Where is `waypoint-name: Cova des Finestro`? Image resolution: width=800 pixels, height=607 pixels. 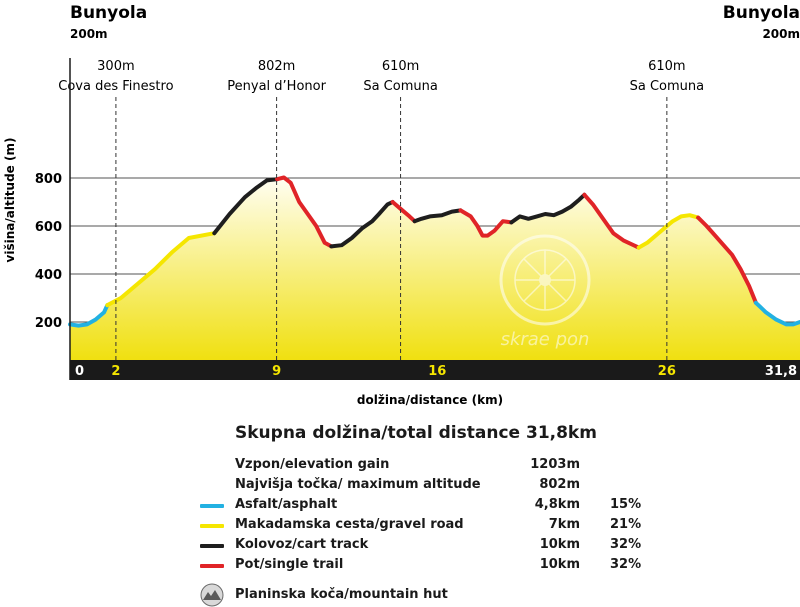 waypoint-name: Cova des Finestro is located at coordinates (115, 86).